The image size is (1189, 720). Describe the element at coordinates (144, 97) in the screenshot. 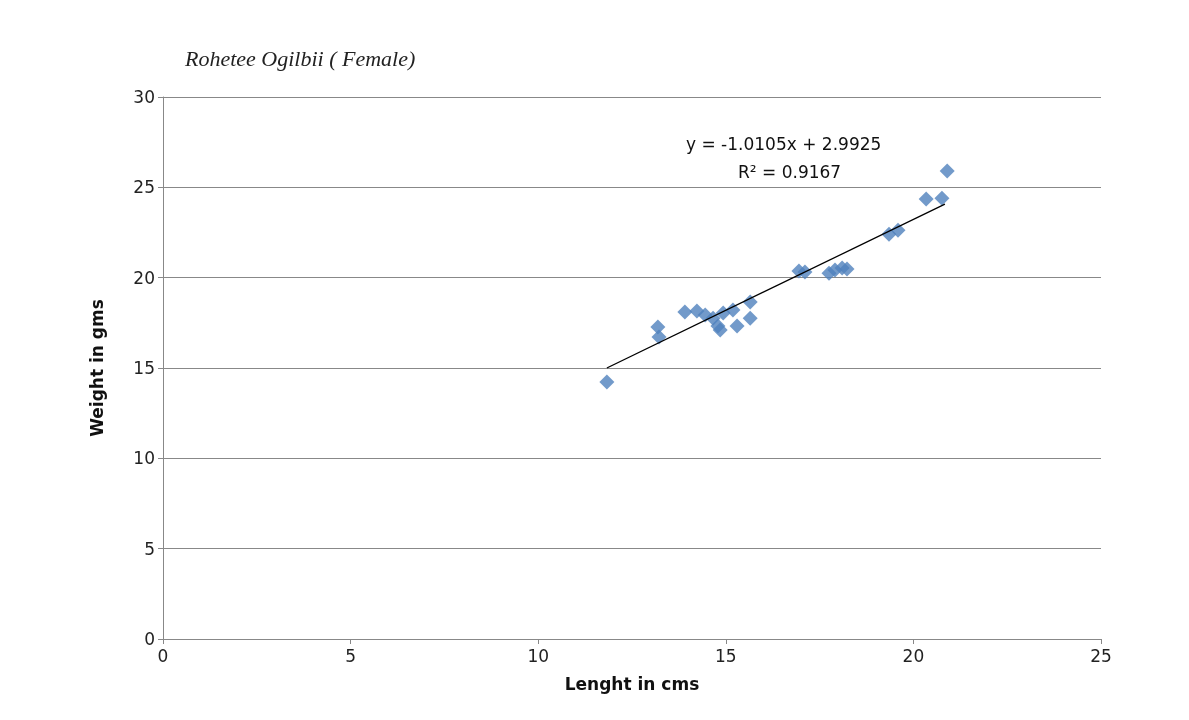

I see `y-tick-label: 30` at that location.